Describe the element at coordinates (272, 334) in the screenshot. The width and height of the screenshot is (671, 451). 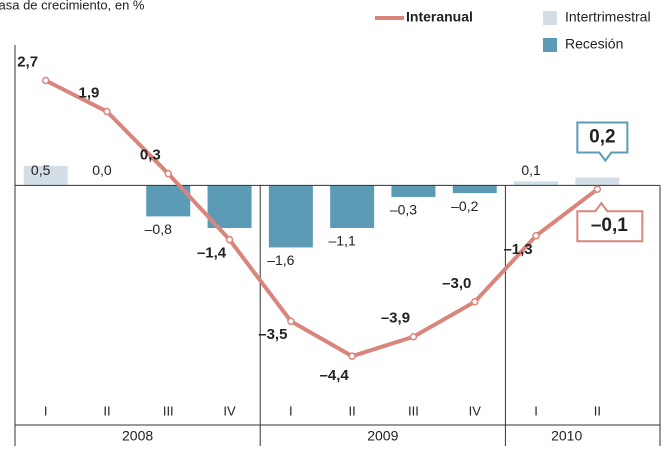
I see `line-label: –3,5` at that location.